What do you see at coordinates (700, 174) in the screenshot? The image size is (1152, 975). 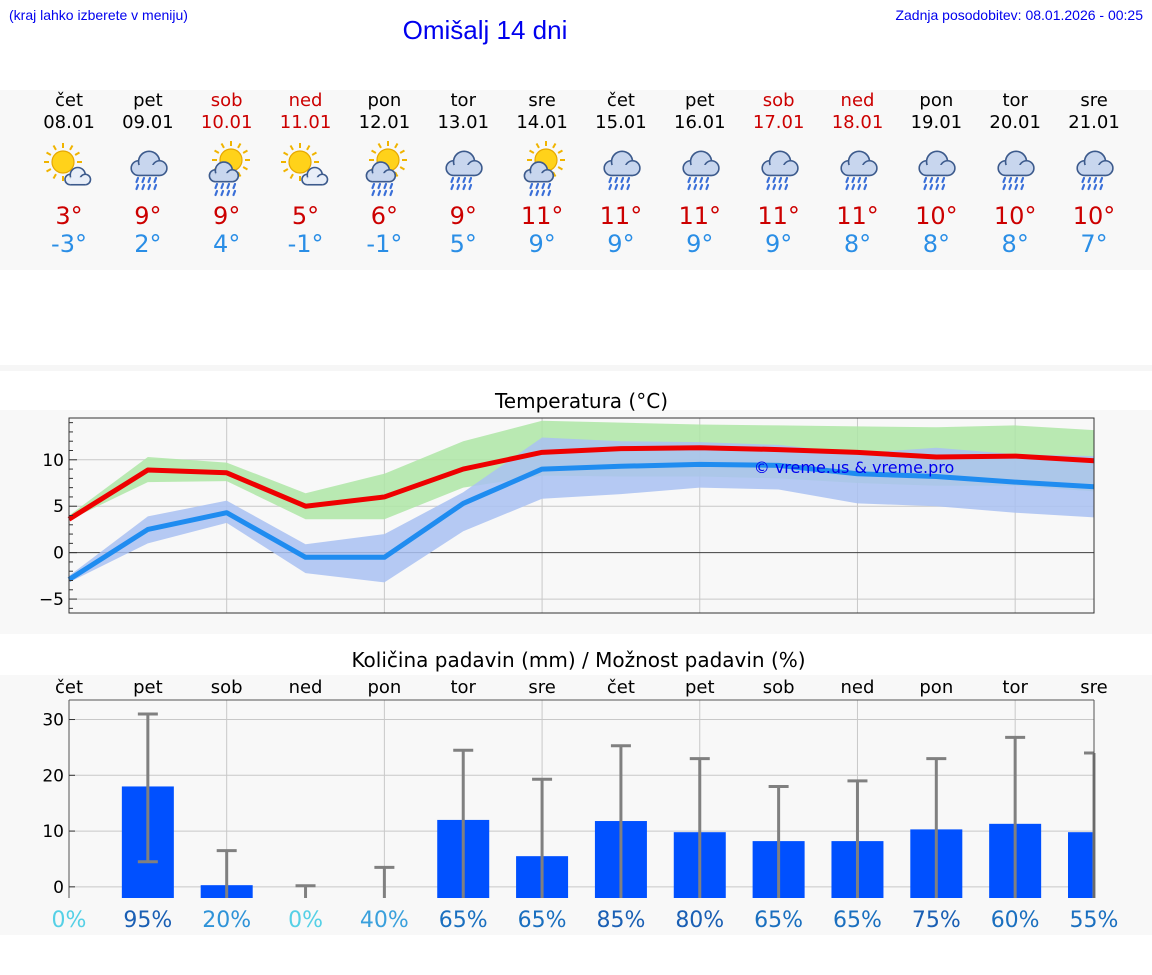 I see `day-column: pet 16.01 11° 9°` at bounding box center [700, 174].